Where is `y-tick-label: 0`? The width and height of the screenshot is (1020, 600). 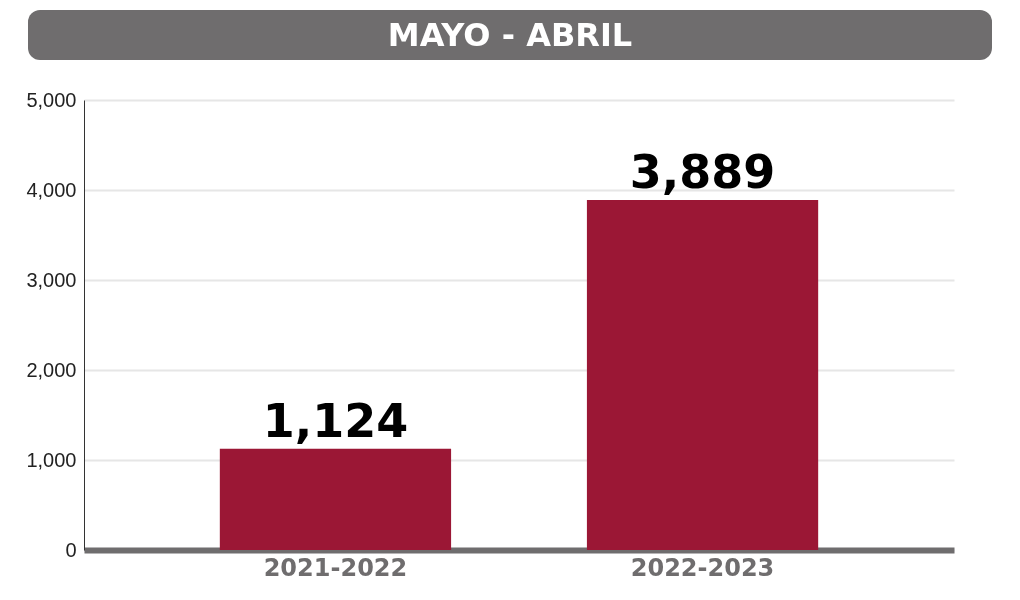
y-tick-label: 0 is located at coordinates (71, 549).